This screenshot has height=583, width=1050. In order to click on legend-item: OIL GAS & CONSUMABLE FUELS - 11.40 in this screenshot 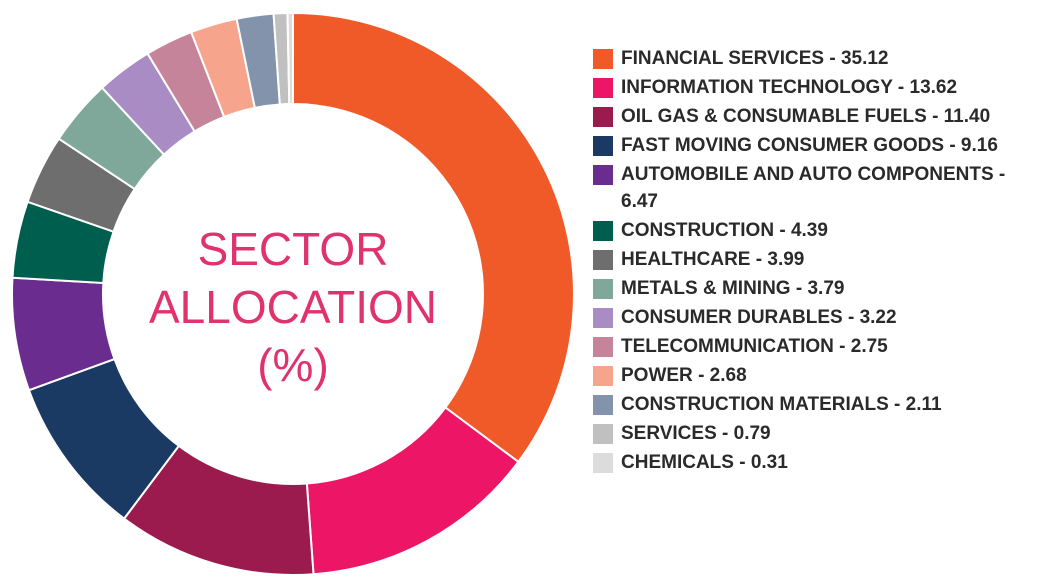, I will do `click(818, 117)`.